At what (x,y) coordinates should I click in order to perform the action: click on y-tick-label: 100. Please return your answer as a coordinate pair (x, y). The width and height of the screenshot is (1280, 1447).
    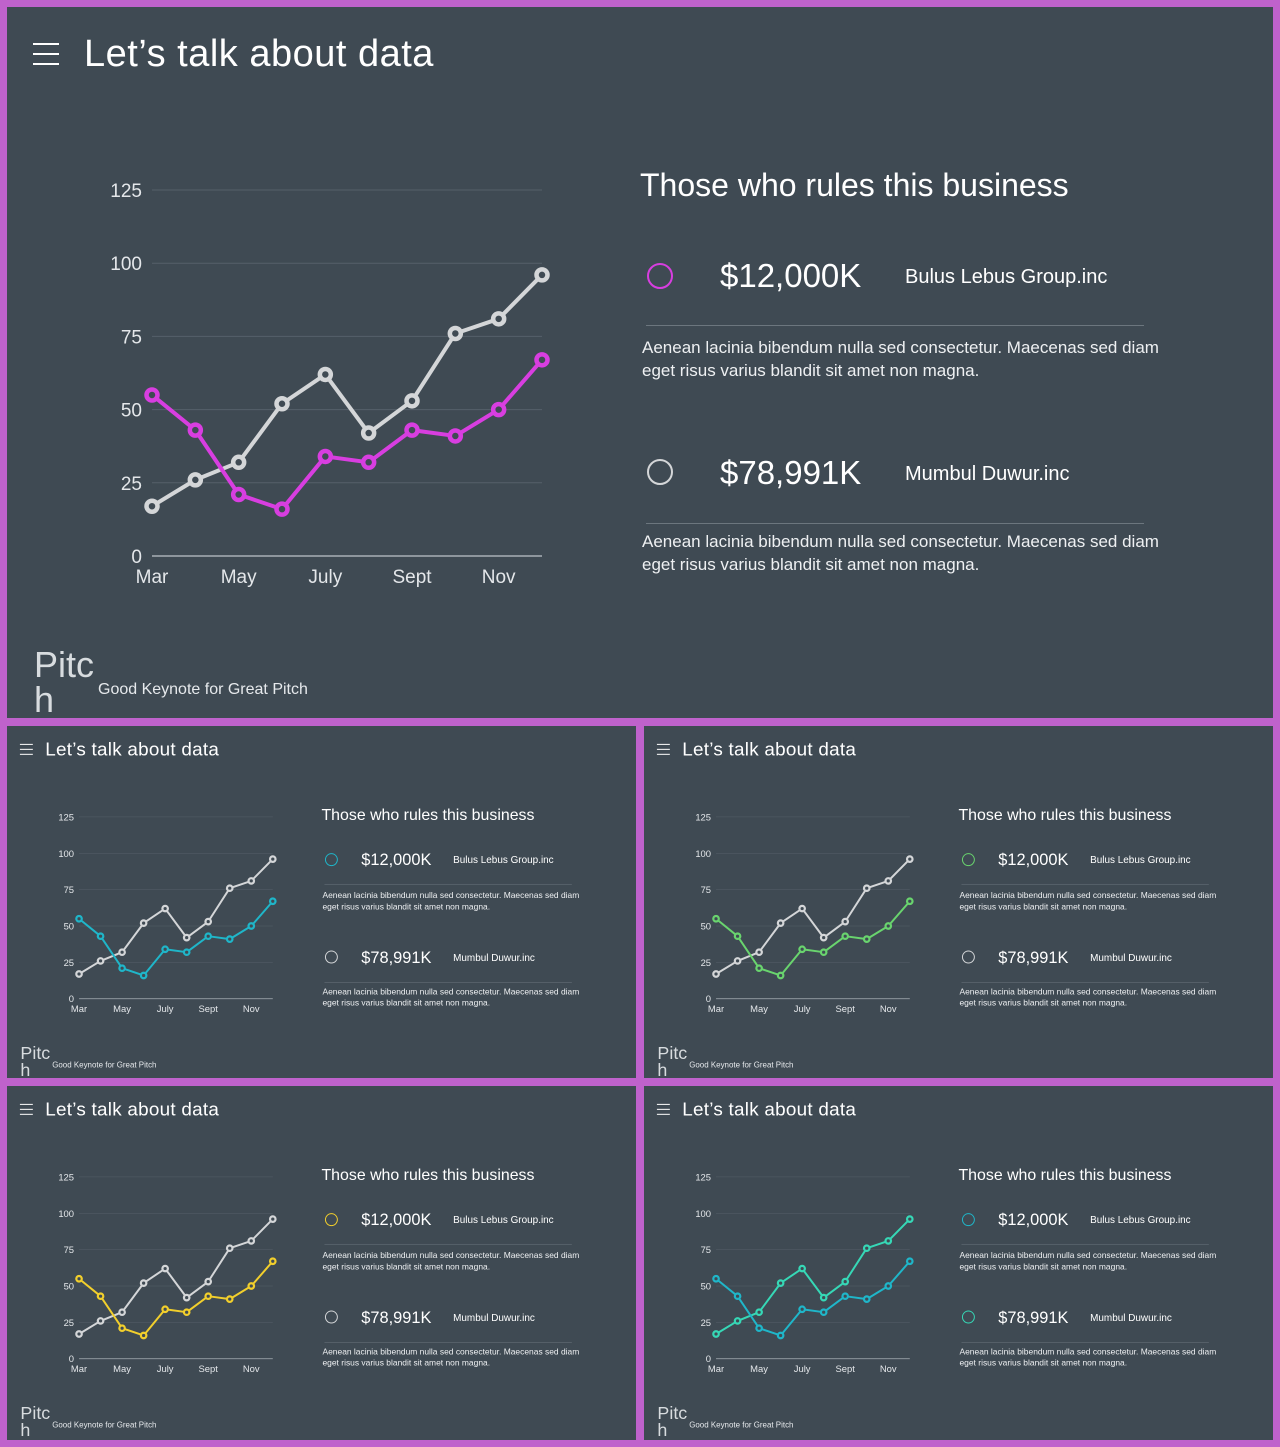
    Looking at the image, I should click on (66, 1213).